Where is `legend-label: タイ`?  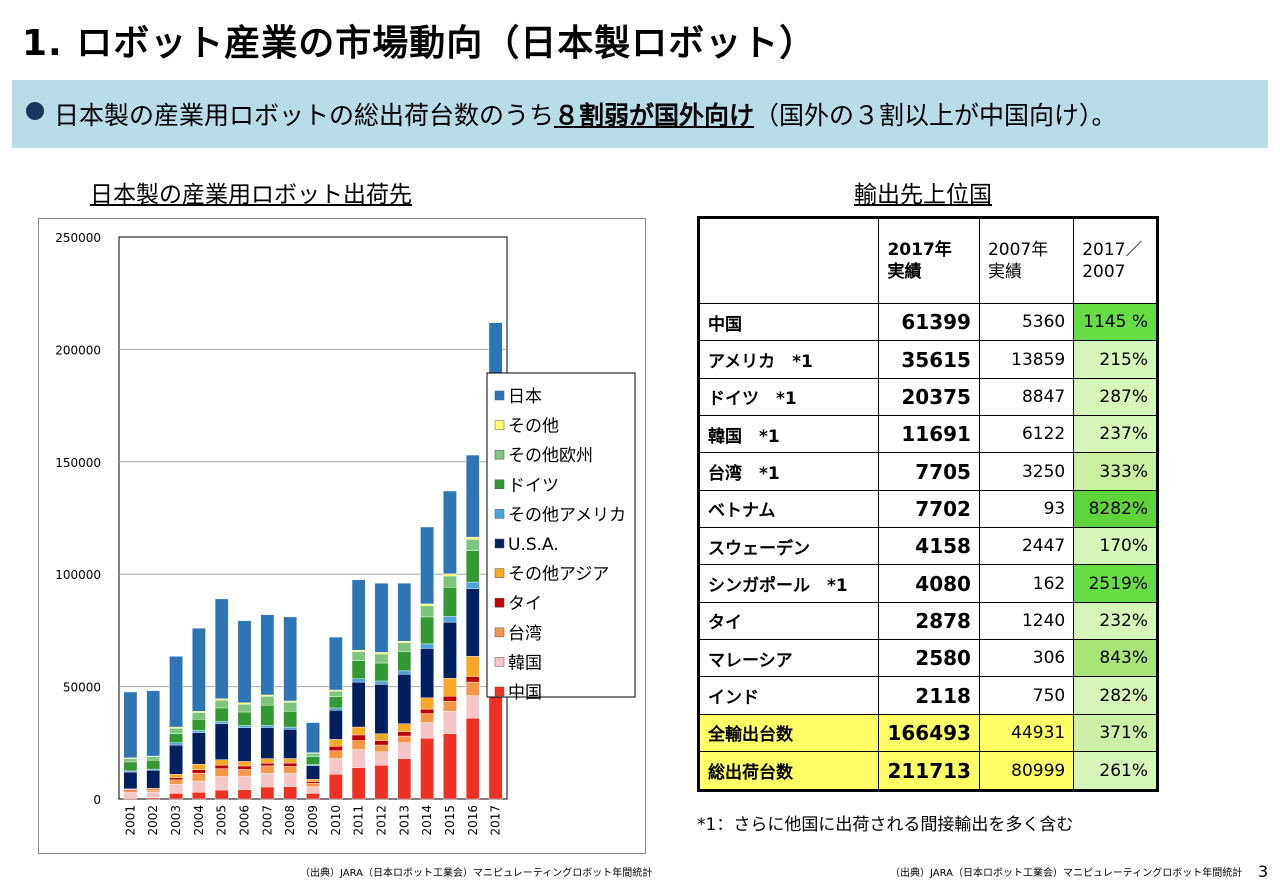 legend-label: タイ is located at coordinates (525, 604).